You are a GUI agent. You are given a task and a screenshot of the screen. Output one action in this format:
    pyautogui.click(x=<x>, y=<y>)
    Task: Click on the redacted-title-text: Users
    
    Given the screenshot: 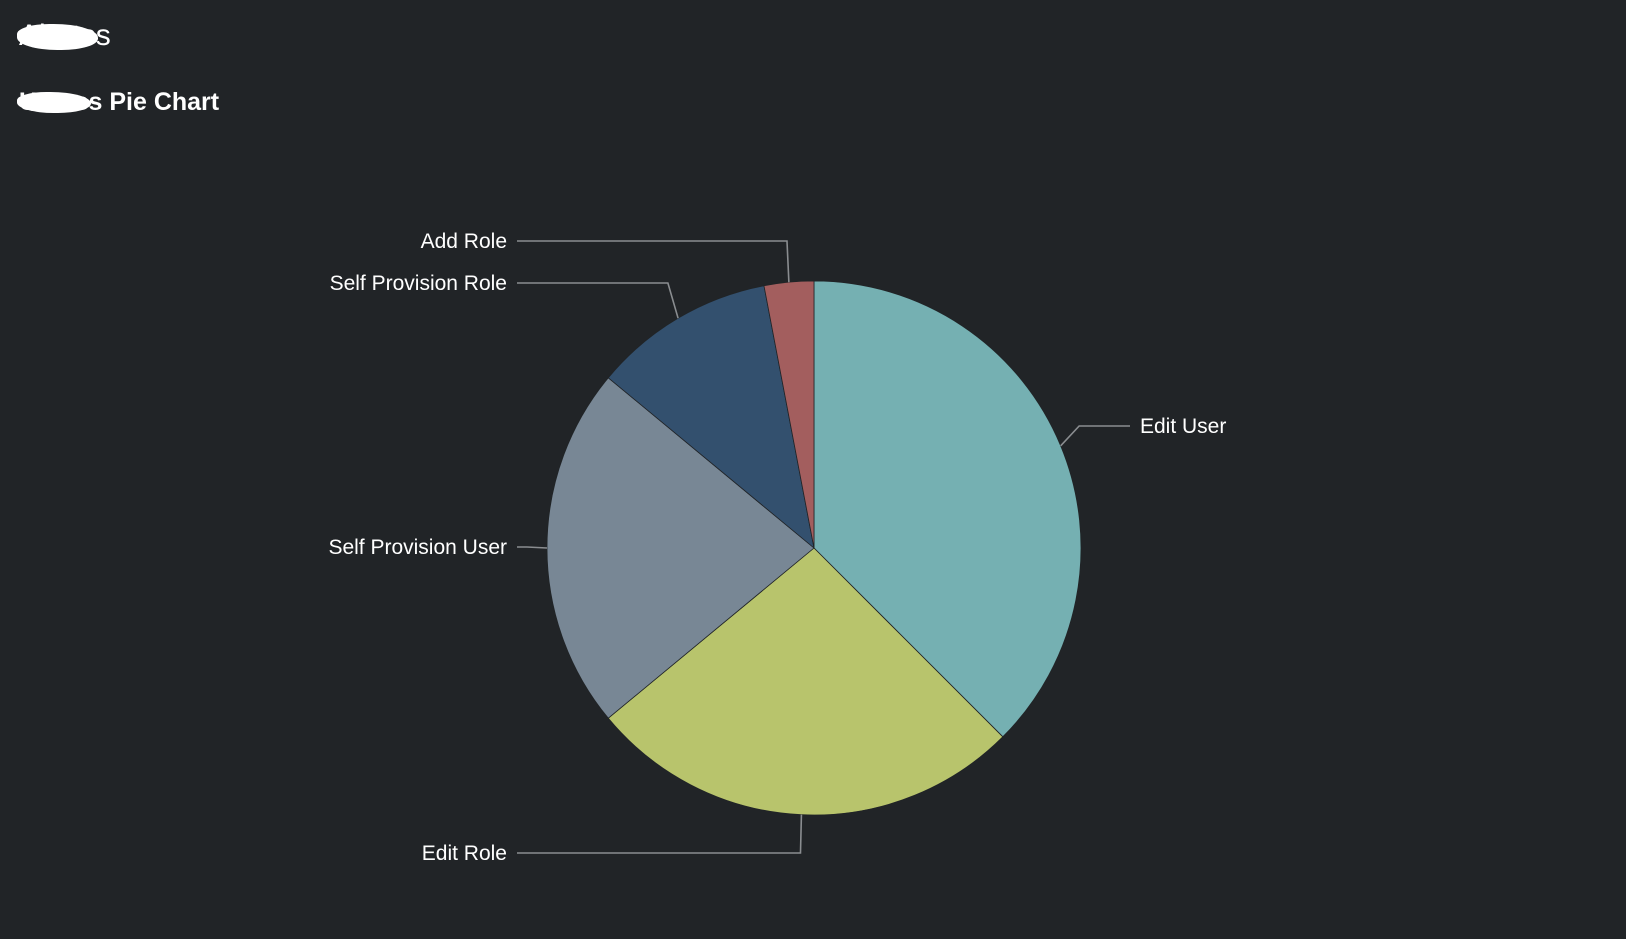 What is the action you would take?
    pyautogui.click(x=53, y=102)
    